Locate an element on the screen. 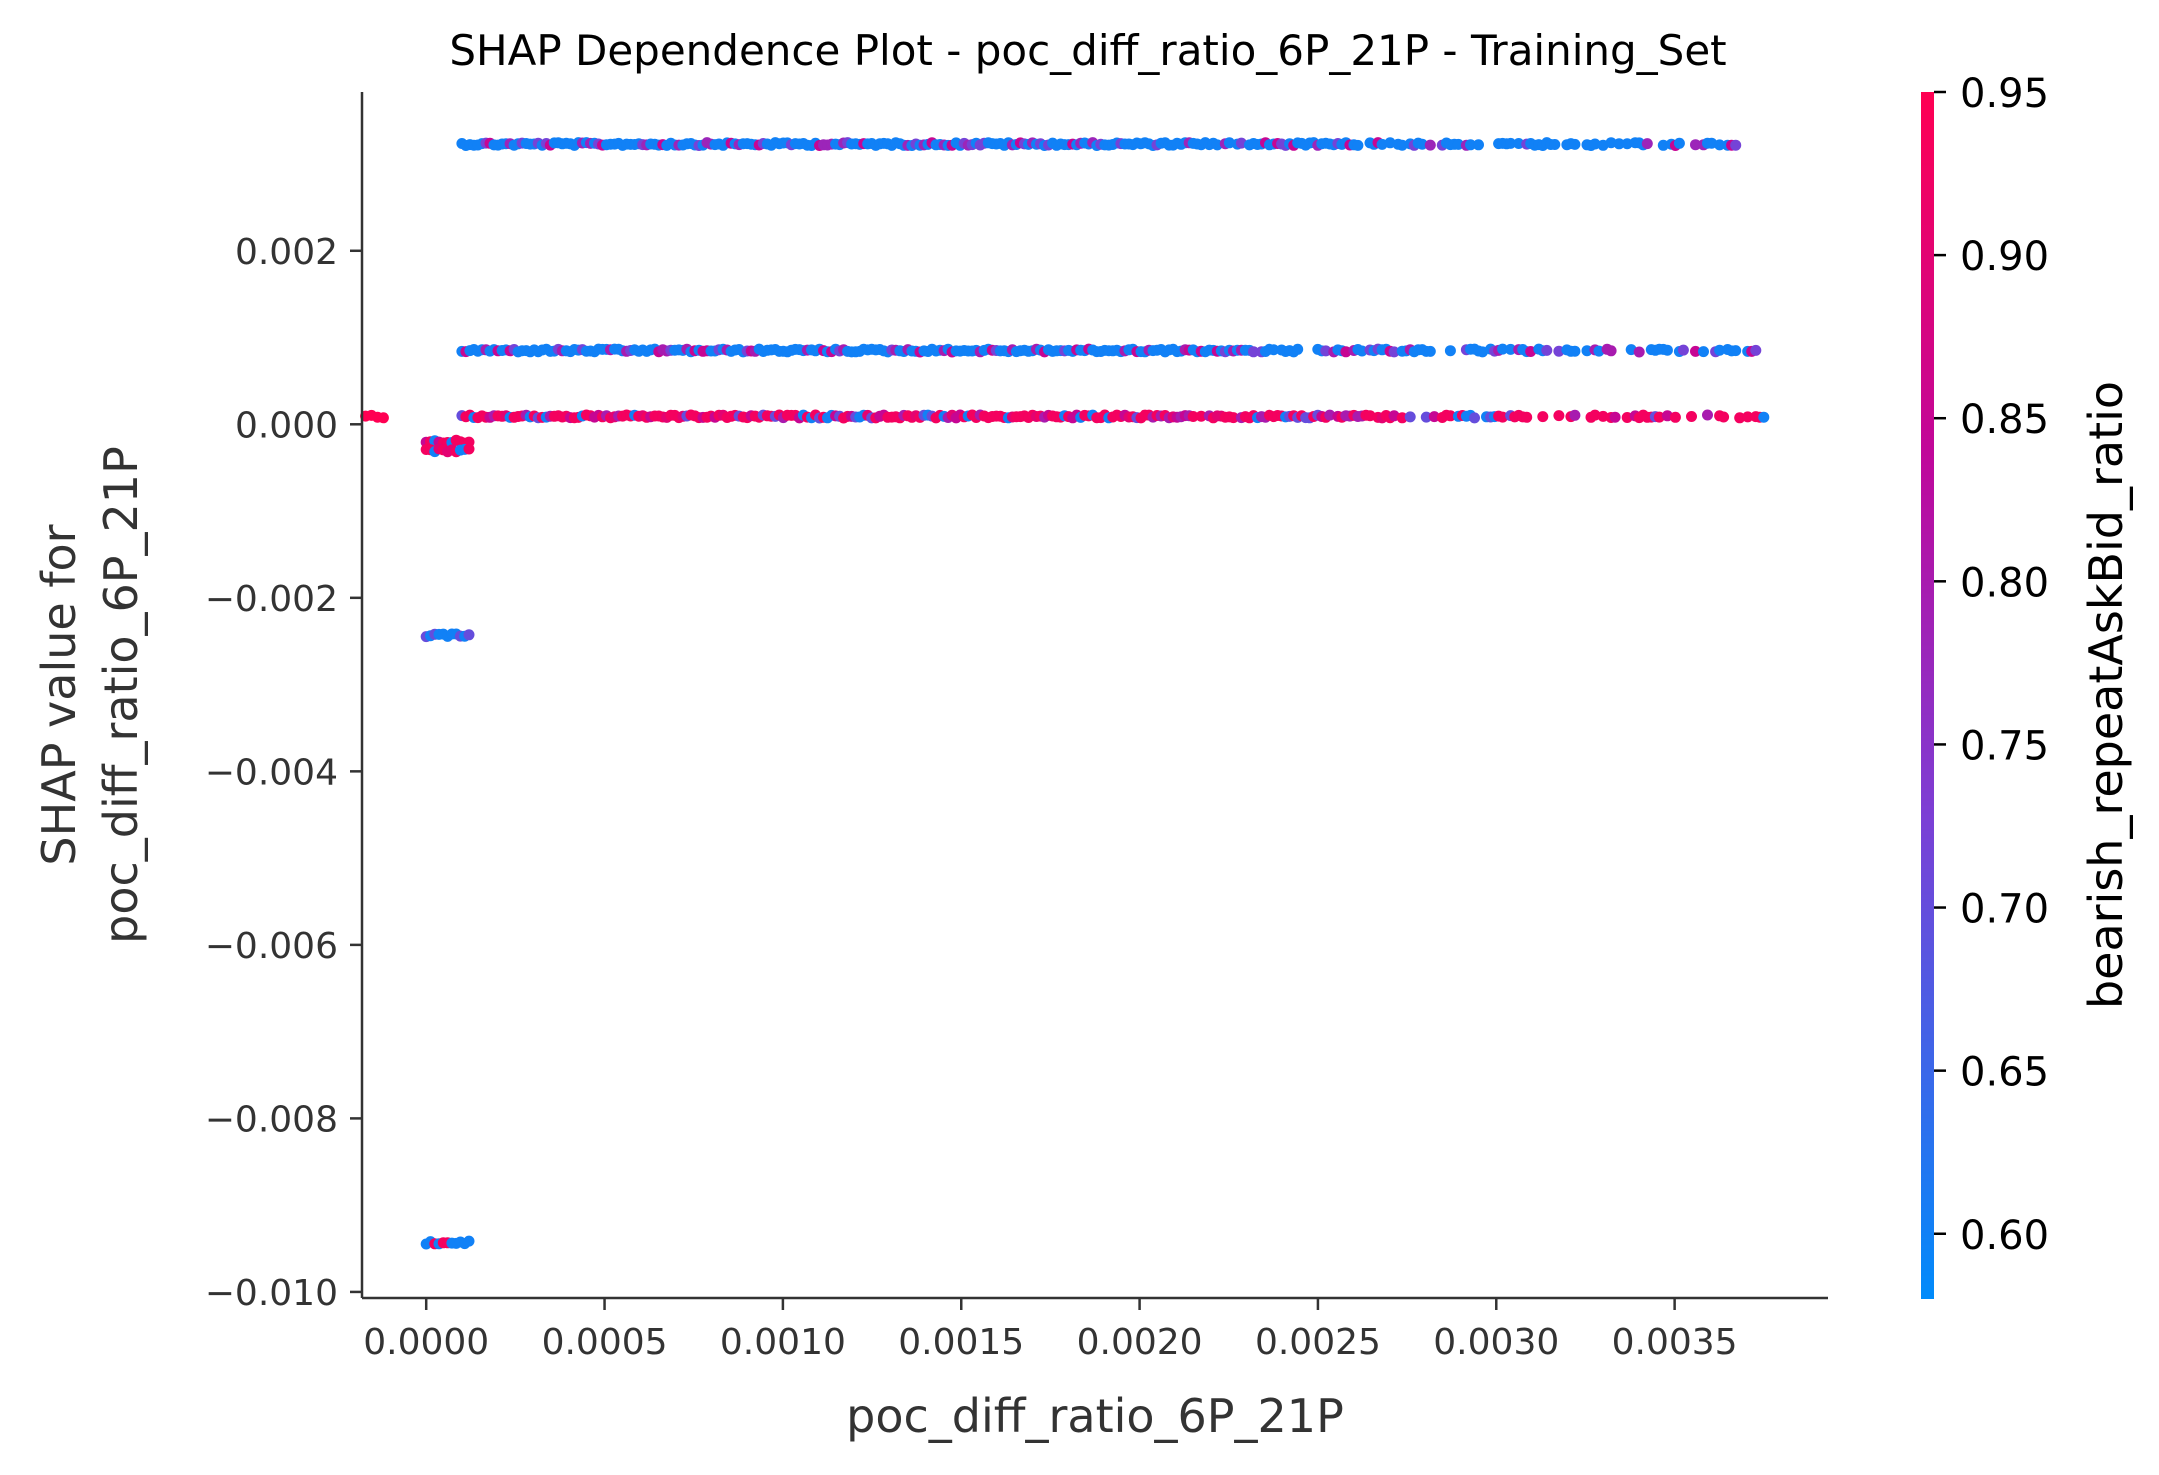 The width and height of the screenshot is (2159, 1475). colorbar-label: bearish_repeatAskBid_ratio is located at coordinates (2106, 695).